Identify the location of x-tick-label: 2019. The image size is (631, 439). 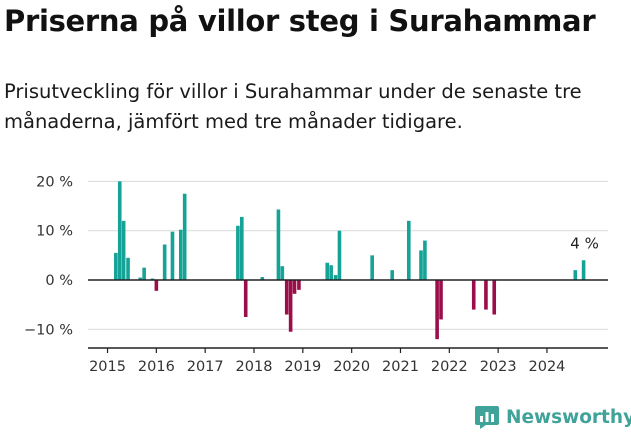
(302, 367).